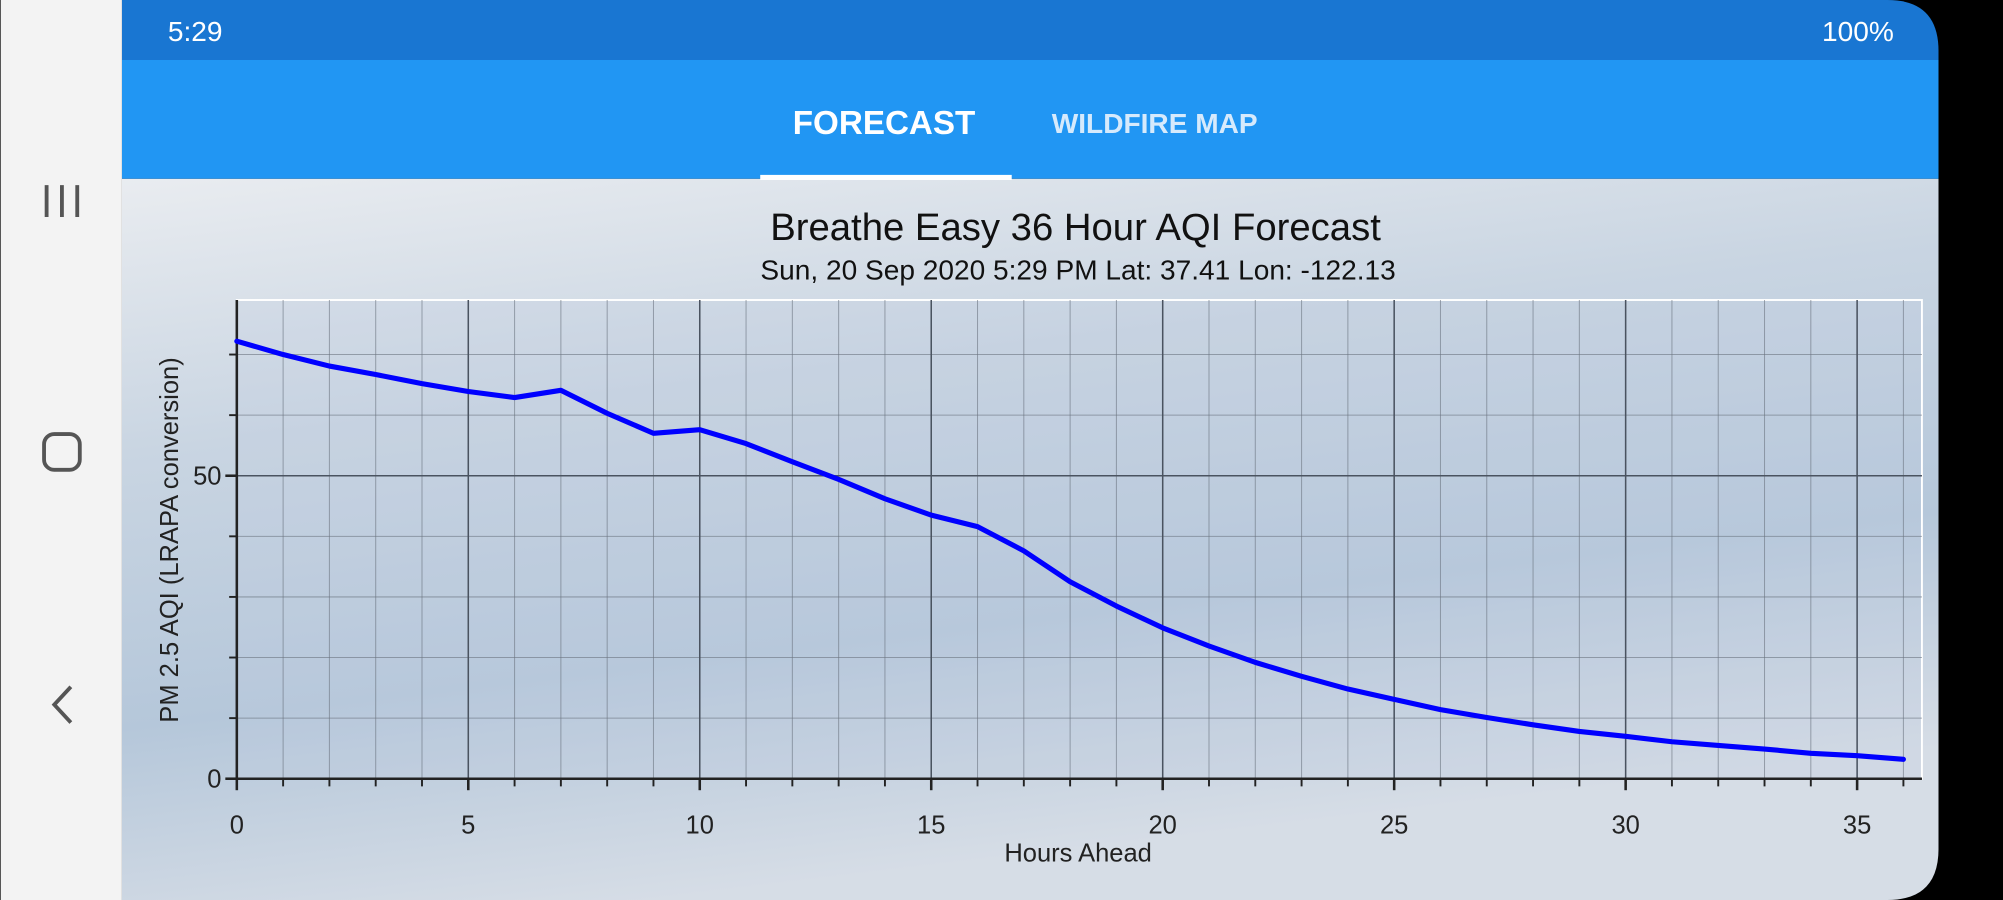 The image size is (2003, 900). I want to click on y-tick-label: 0, so click(214, 780).